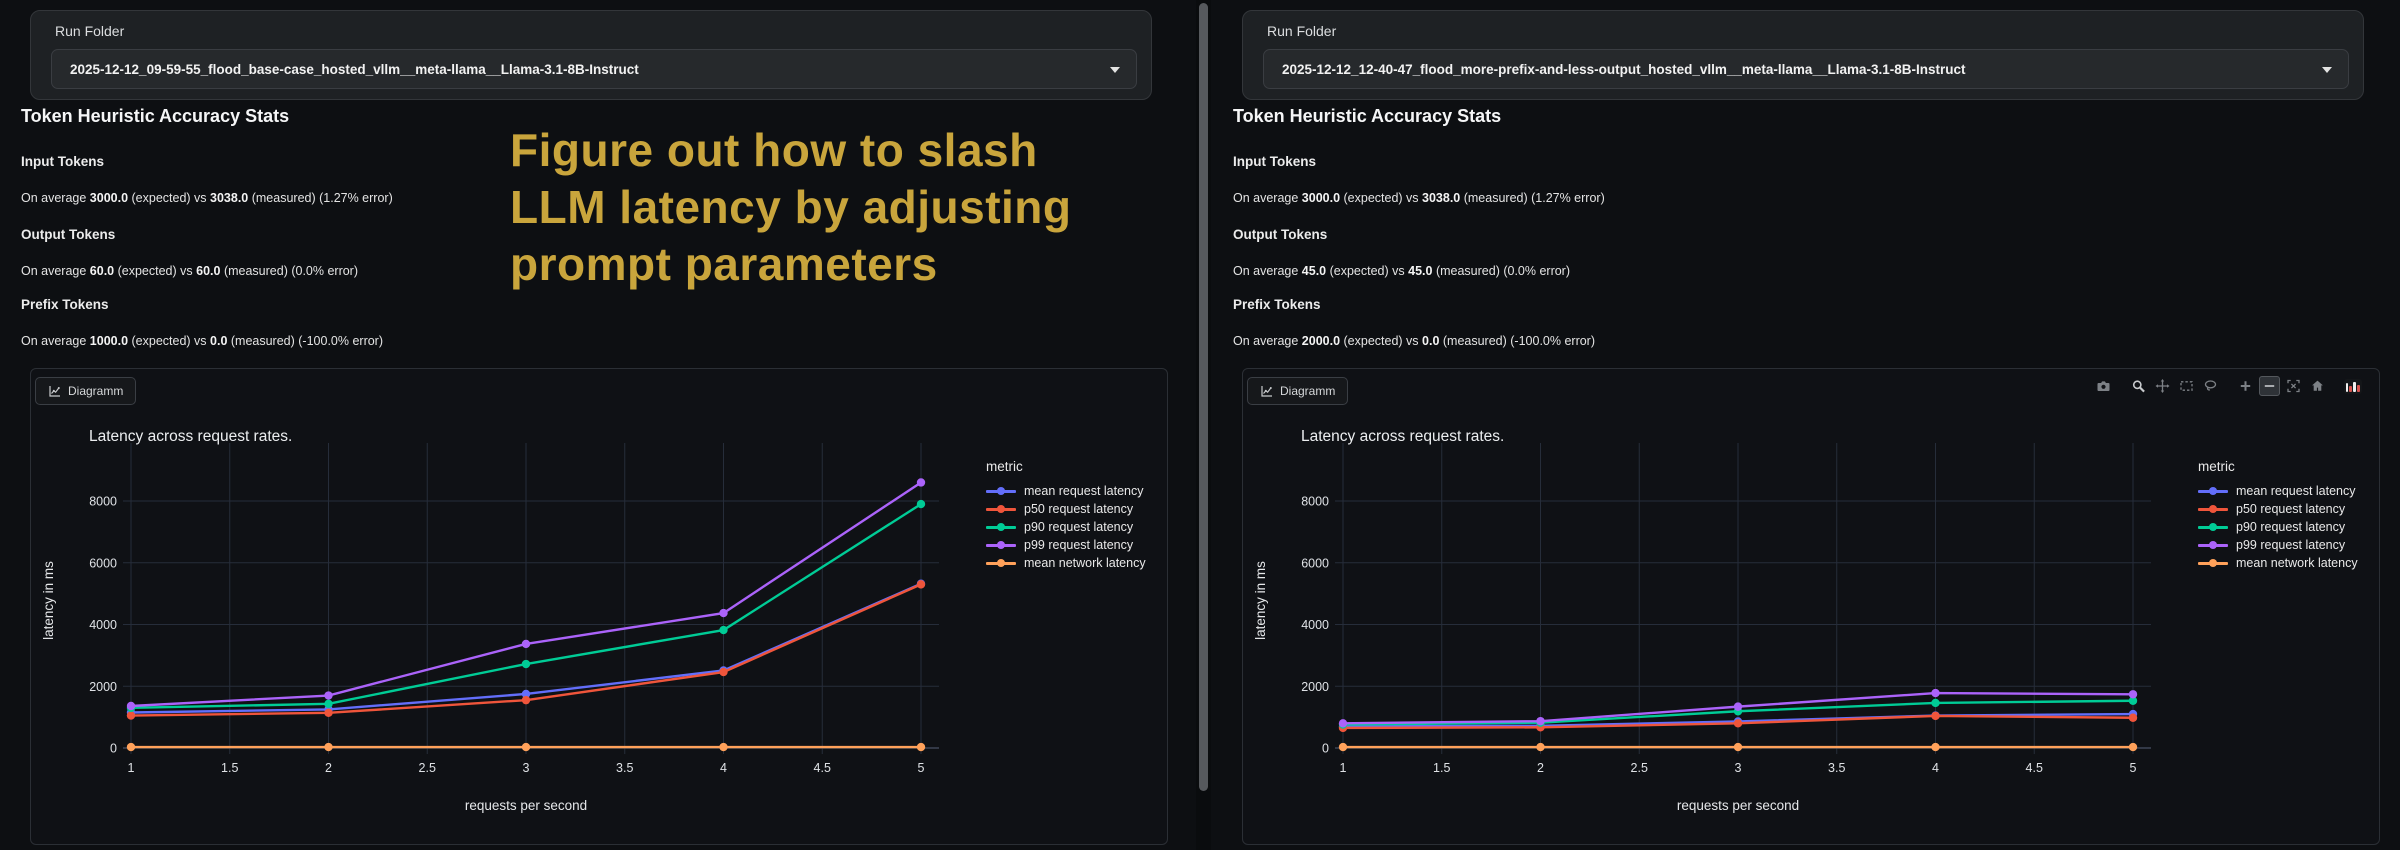  I want to click on modebar-lasso-select-button, so click(2210, 386).